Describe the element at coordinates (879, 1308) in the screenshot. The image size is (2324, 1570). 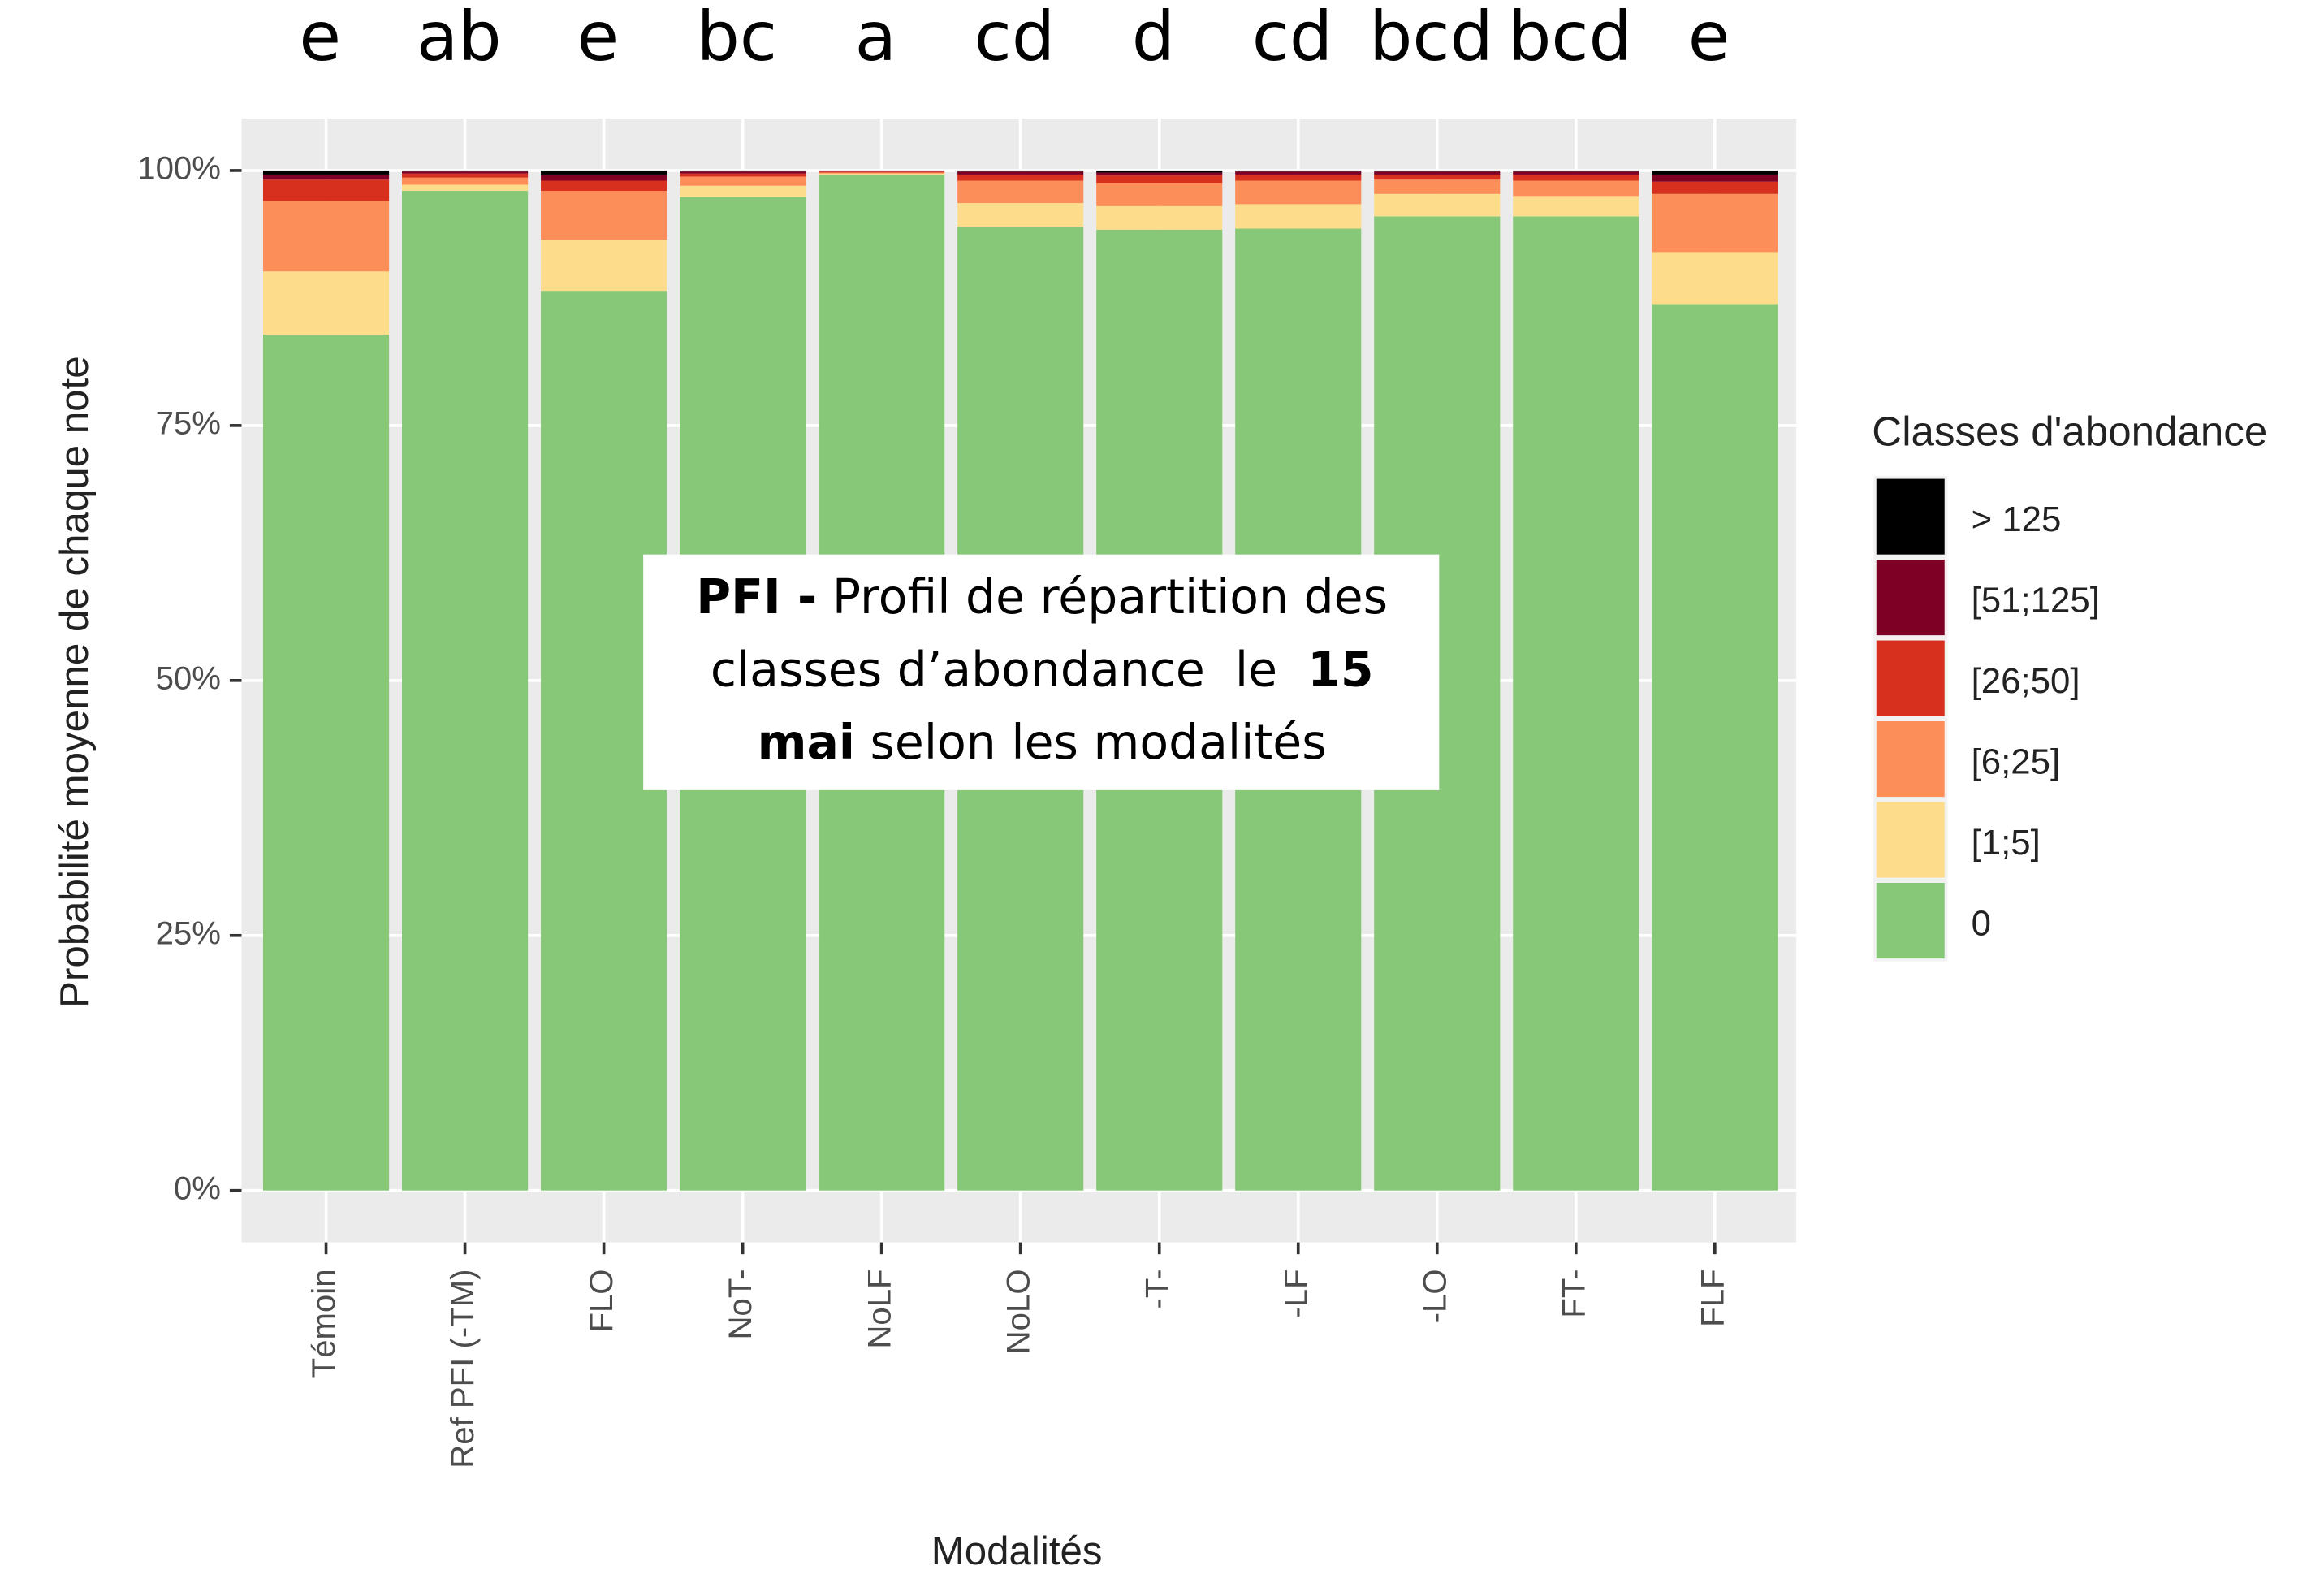
I see `x-tick-label: NoLF` at that location.